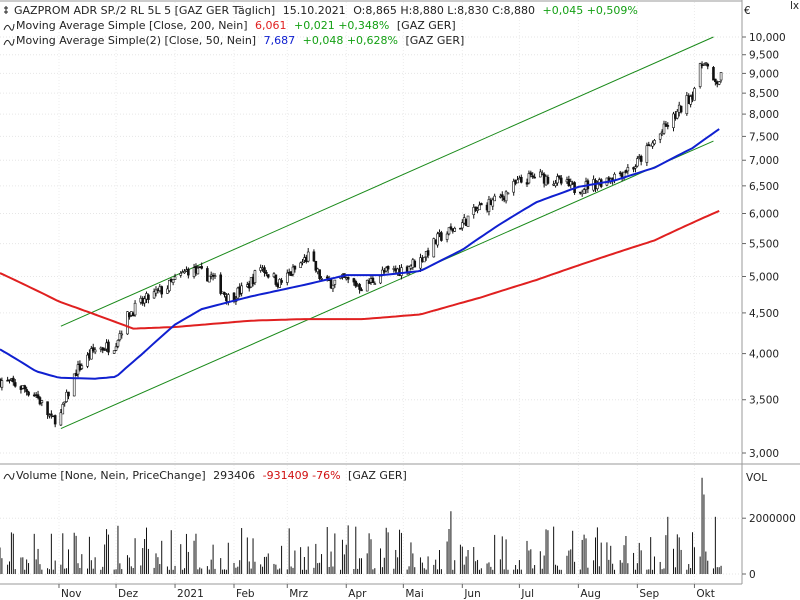  I want to click on time-tick-label: Apr, so click(357, 594).